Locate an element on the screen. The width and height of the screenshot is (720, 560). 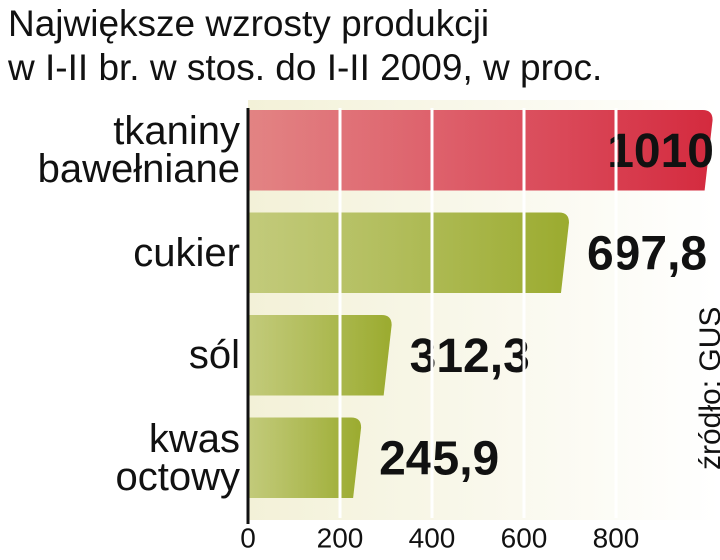
x-tick-label: 200 is located at coordinates (340, 537).